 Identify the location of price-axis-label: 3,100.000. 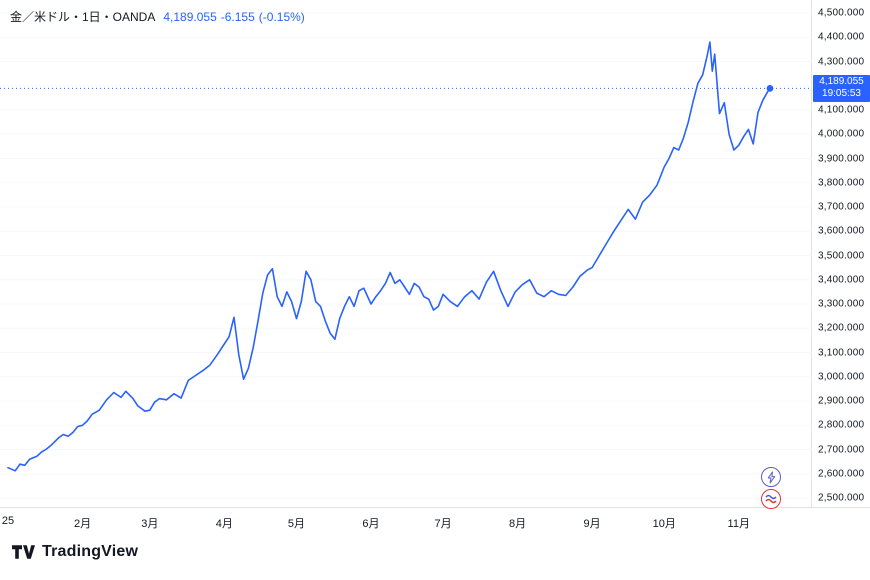
(841, 352).